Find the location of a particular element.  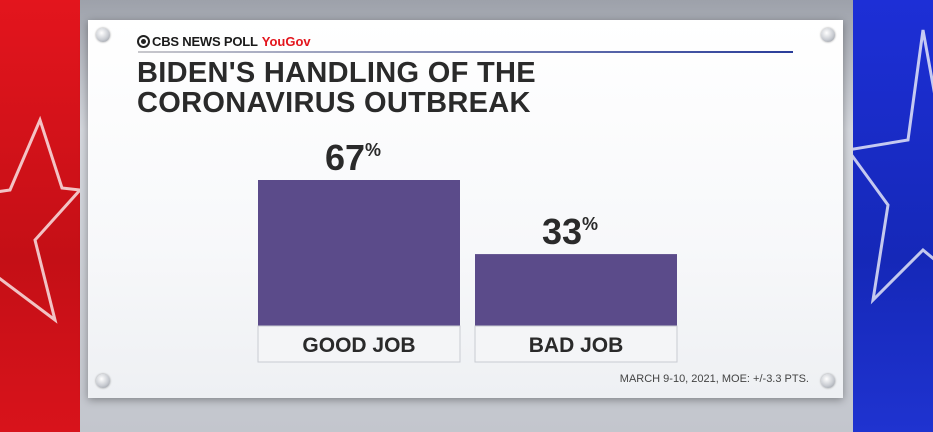

category-label: GOOD JOB is located at coordinates (358, 345).